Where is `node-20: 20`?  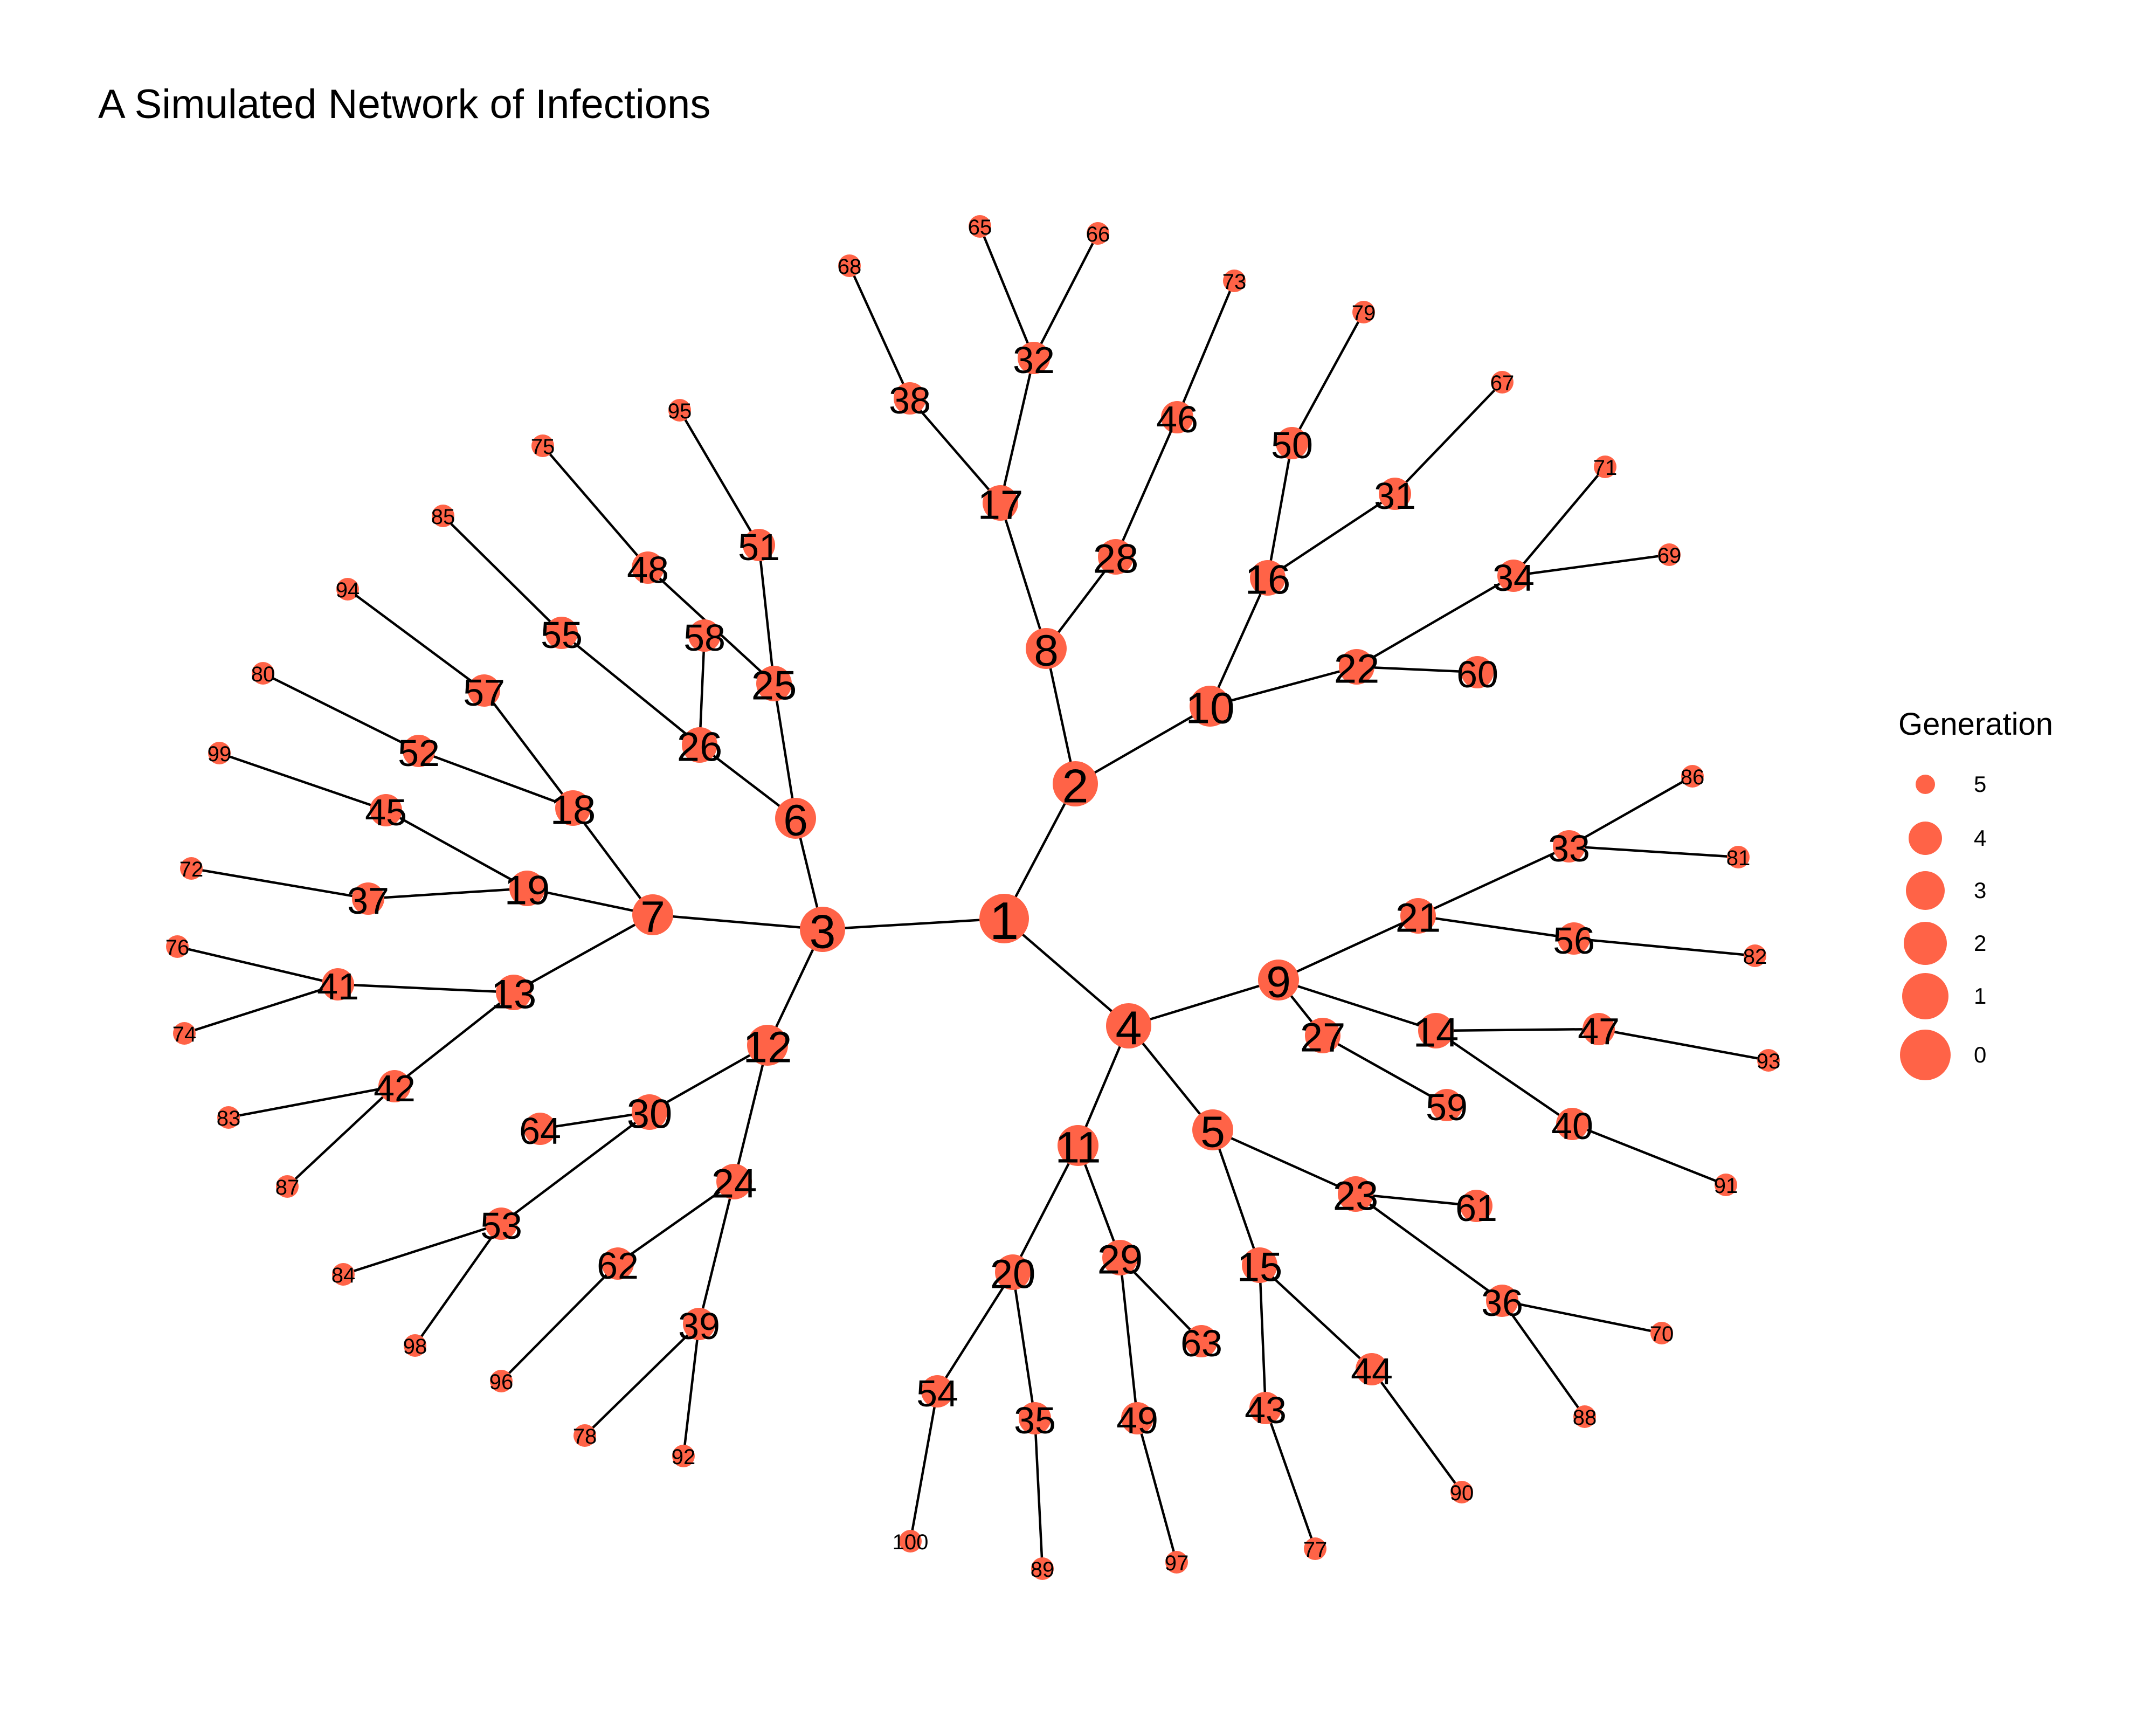
node-20: 20 is located at coordinates (1013, 1275).